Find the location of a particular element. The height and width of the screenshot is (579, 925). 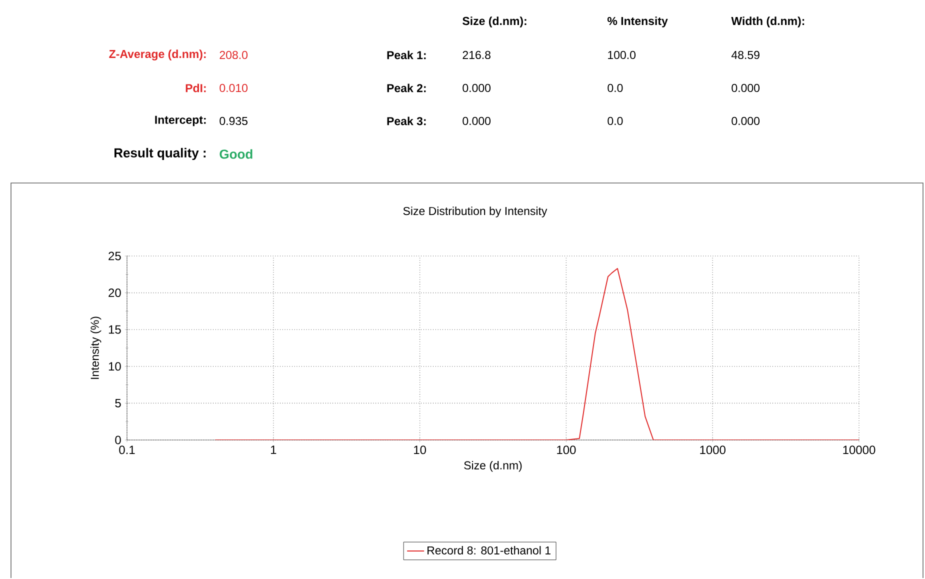

text: Z-Average (d.nm): is located at coordinates (157, 55).